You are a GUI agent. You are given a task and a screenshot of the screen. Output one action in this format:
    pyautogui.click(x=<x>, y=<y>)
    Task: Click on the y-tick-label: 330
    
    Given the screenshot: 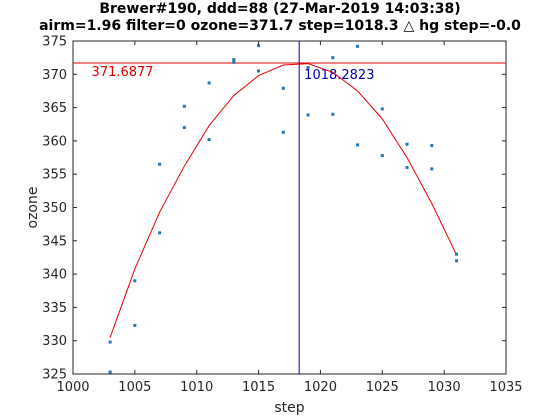 What is the action you would take?
    pyautogui.click(x=54, y=341)
    